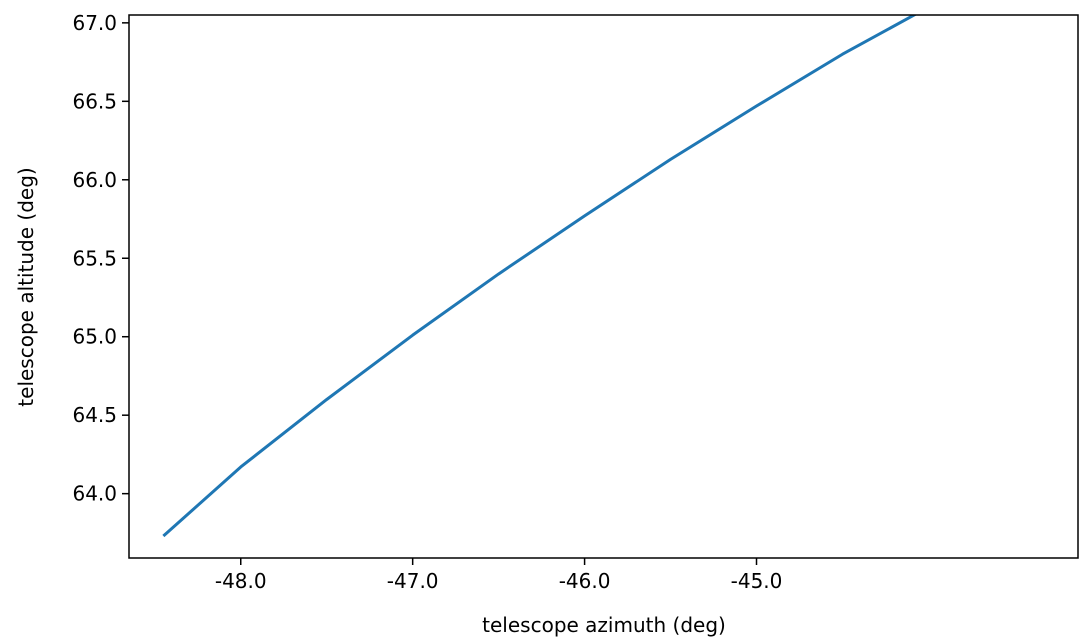  I want to click on y-axis: 64.0 64.5 65.0 65.5 66.0 66.5 67.0, so click(100, 258).